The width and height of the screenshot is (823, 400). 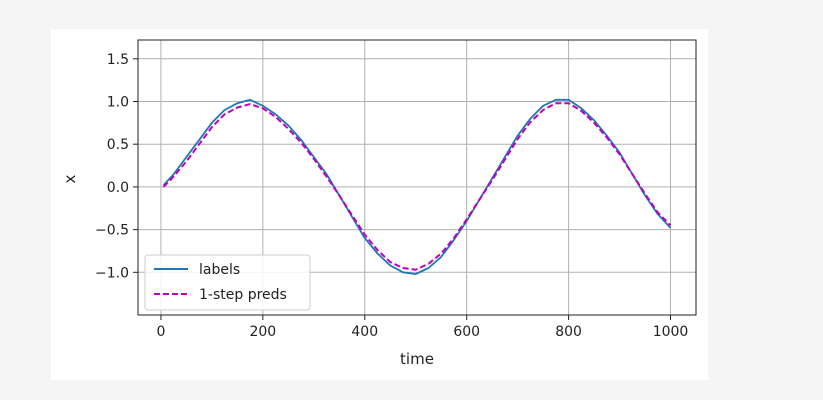 I want to click on x-axis-ticks: 0 200 400 600 800 1000, so click(x=422, y=327).